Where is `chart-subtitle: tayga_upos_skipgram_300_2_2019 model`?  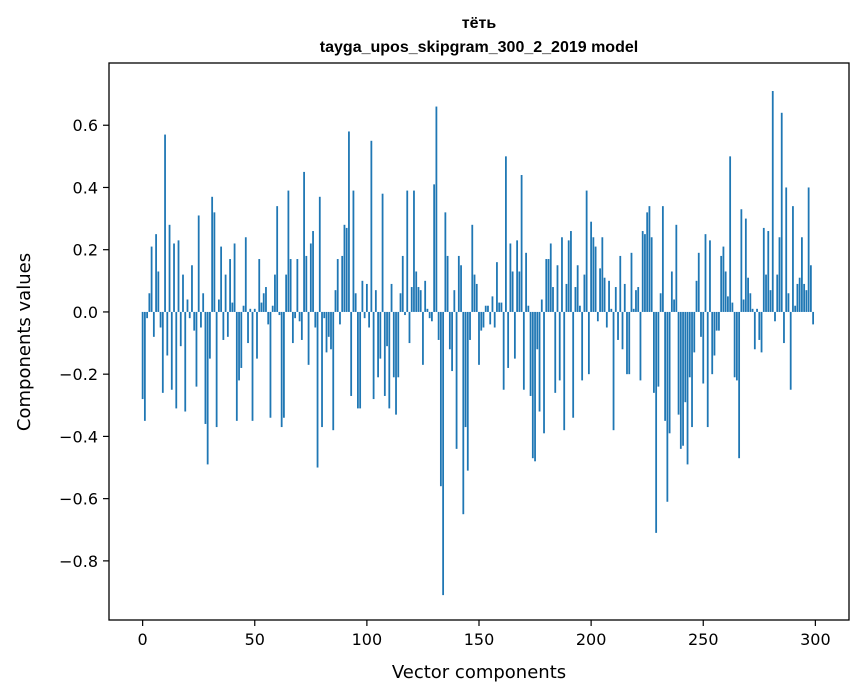 chart-subtitle: tayga_upos_skipgram_300_2_2019 model is located at coordinates (479, 47).